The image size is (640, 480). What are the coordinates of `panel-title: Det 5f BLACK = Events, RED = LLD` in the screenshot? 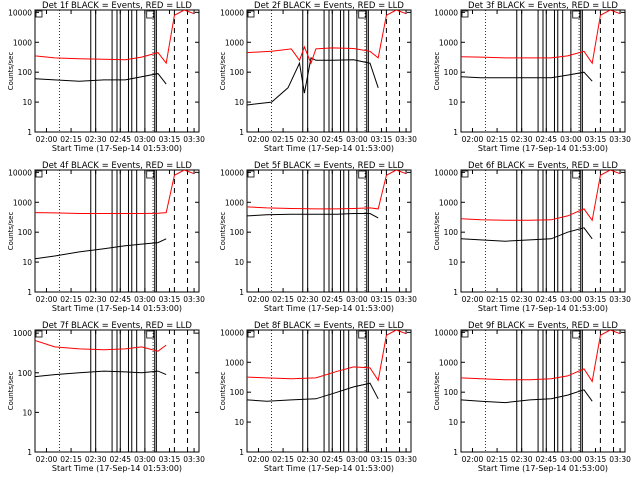 It's located at (329, 166).